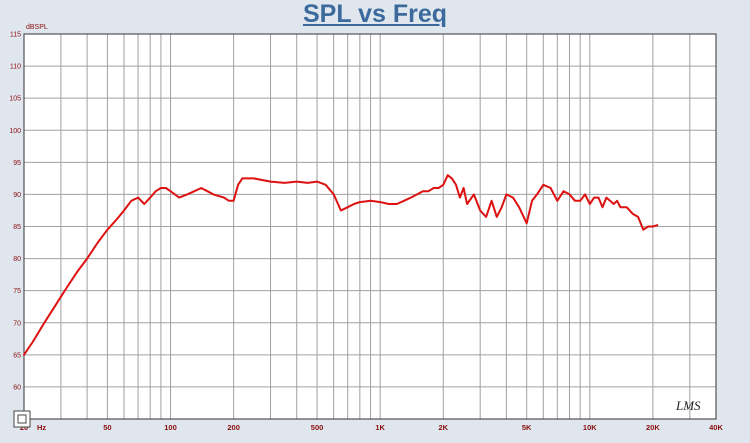  I want to click on x-tick-label: 100, so click(170, 427).